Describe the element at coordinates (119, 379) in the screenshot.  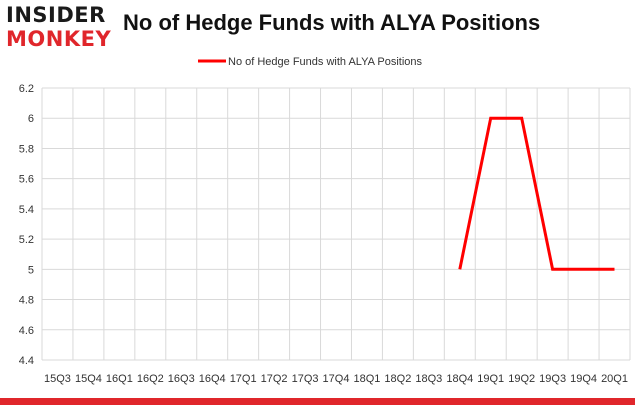
I see `x-tick-label: 16Q1` at that location.